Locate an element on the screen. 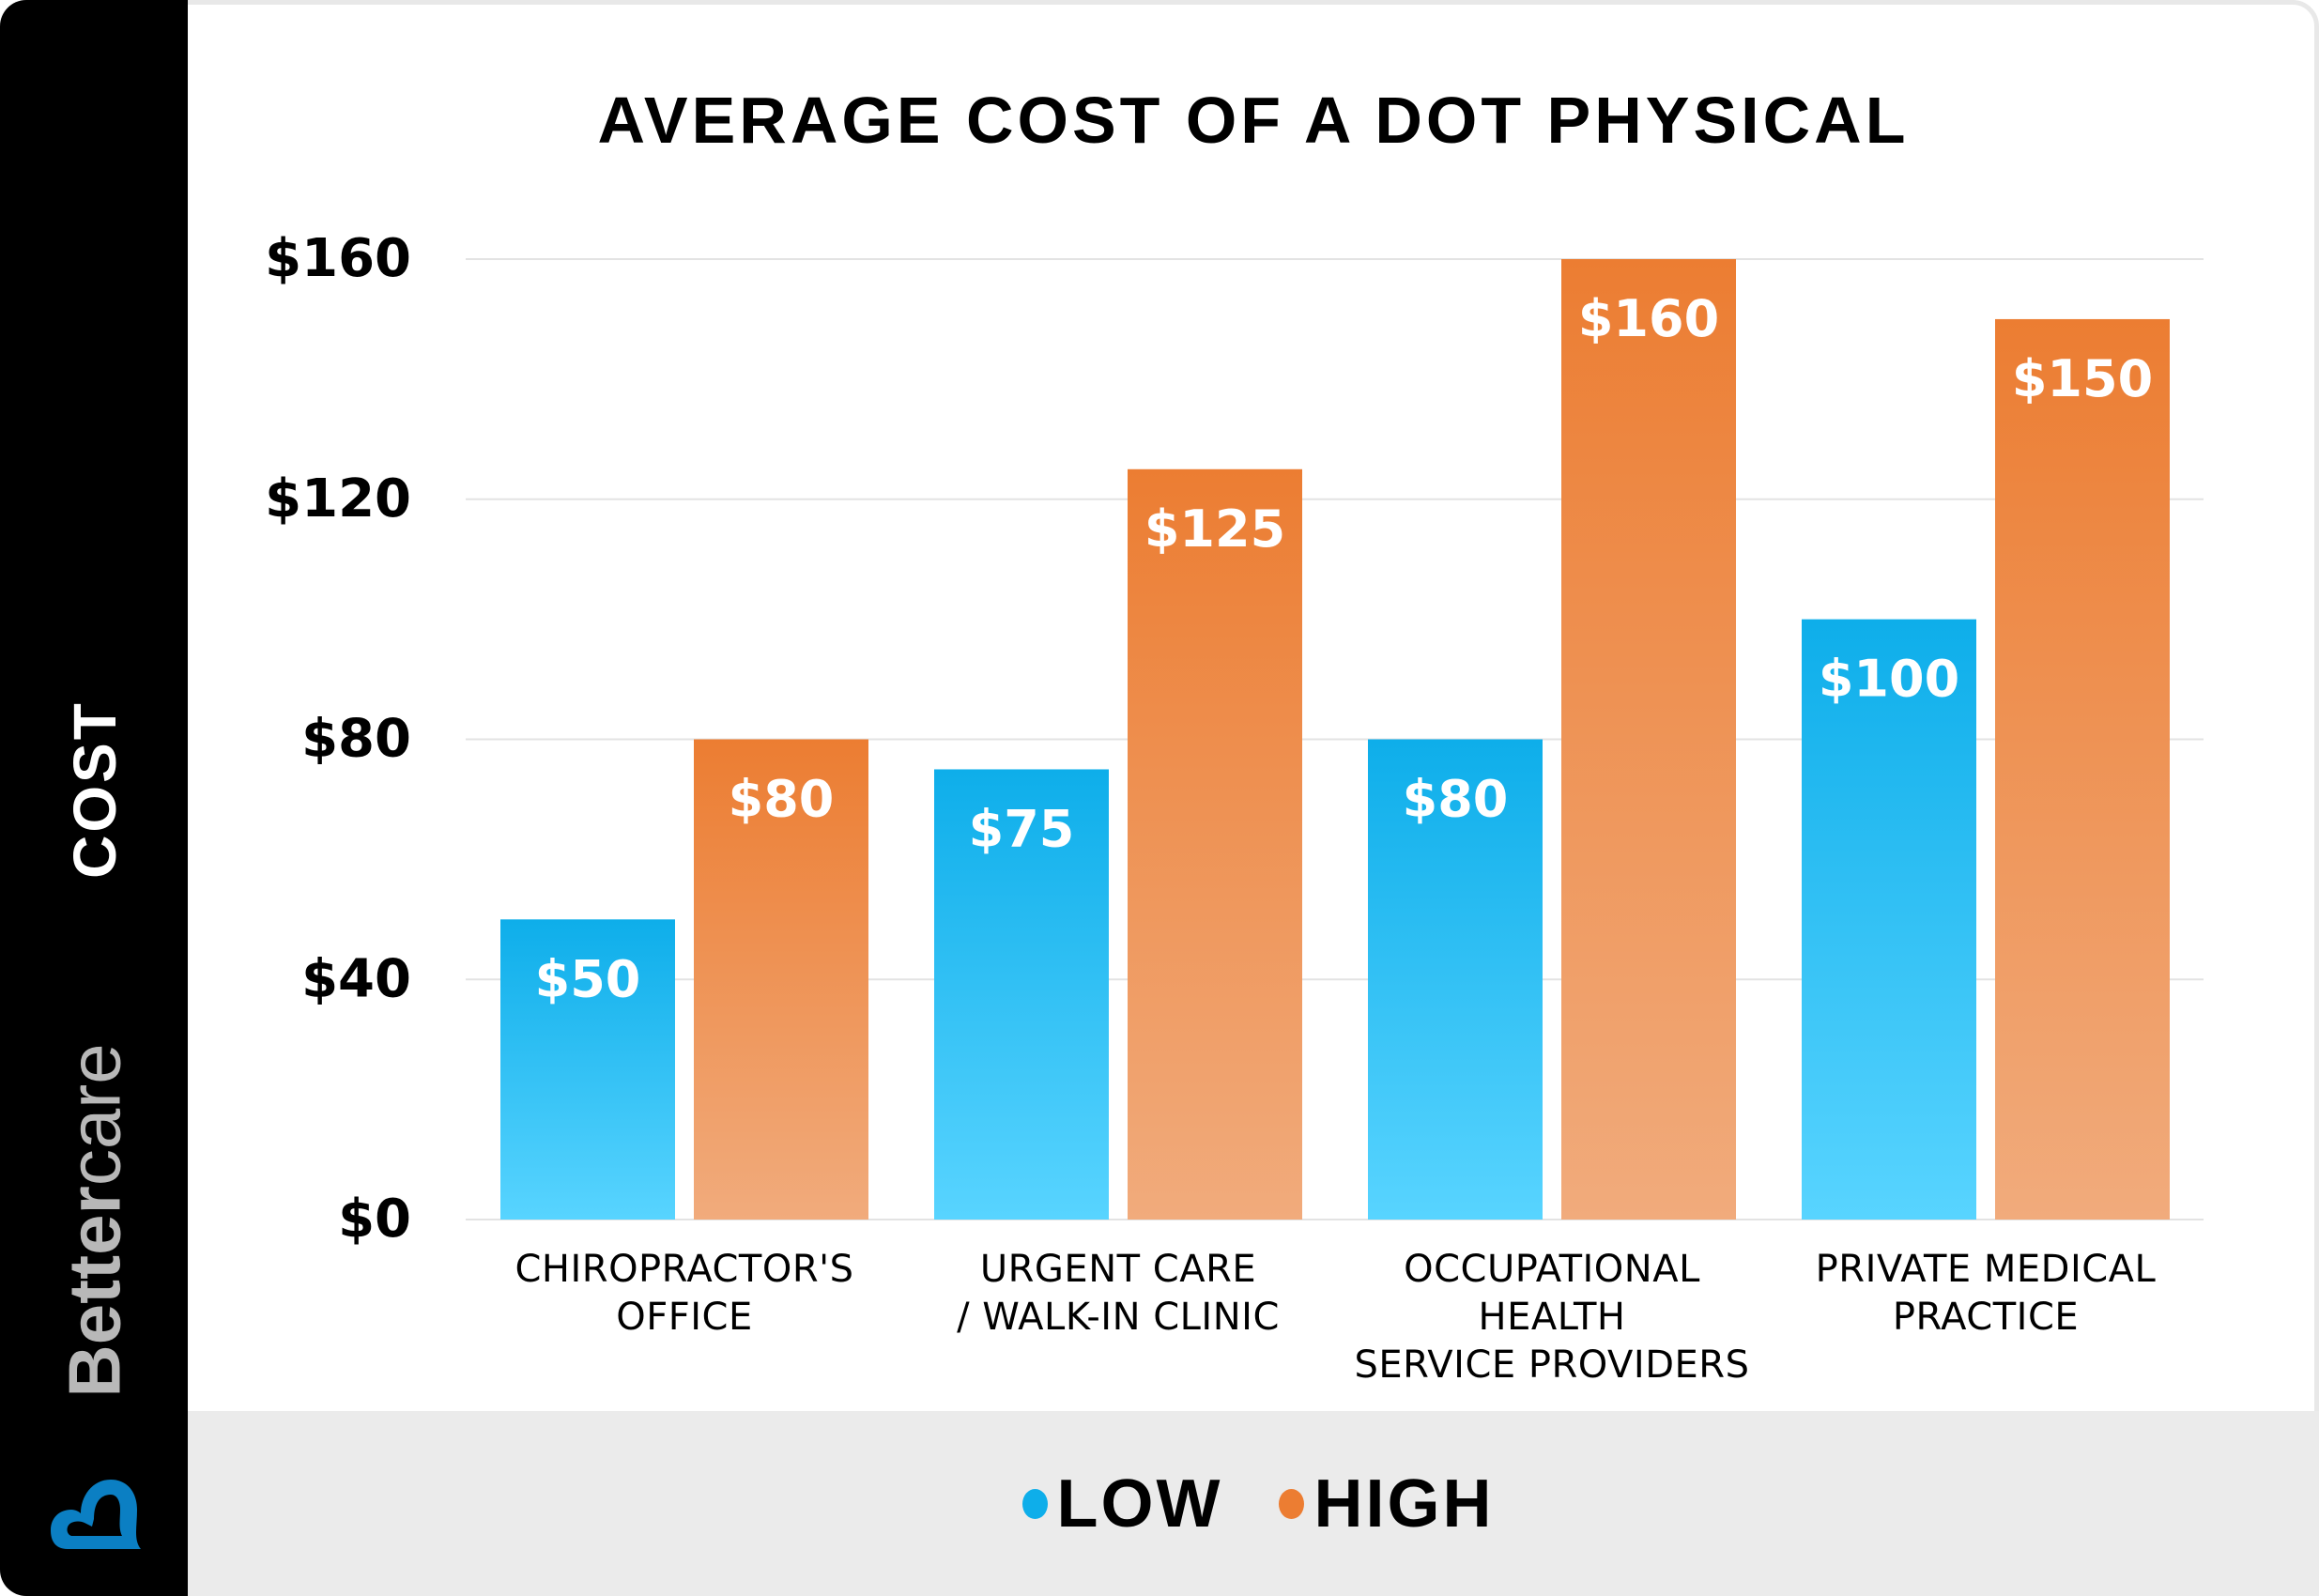  legend-dot-high-icon is located at coordinates (1292, 1504).